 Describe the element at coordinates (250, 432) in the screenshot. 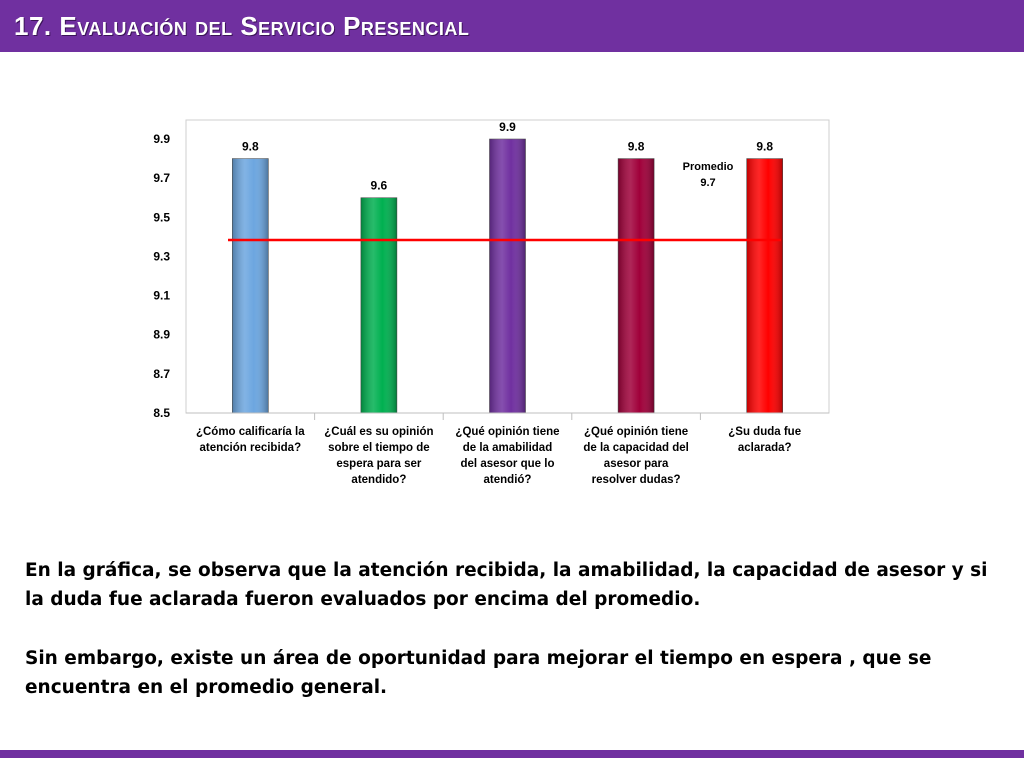

I see `x-category-label-line: ¿Cómo calificaría la` at that location.